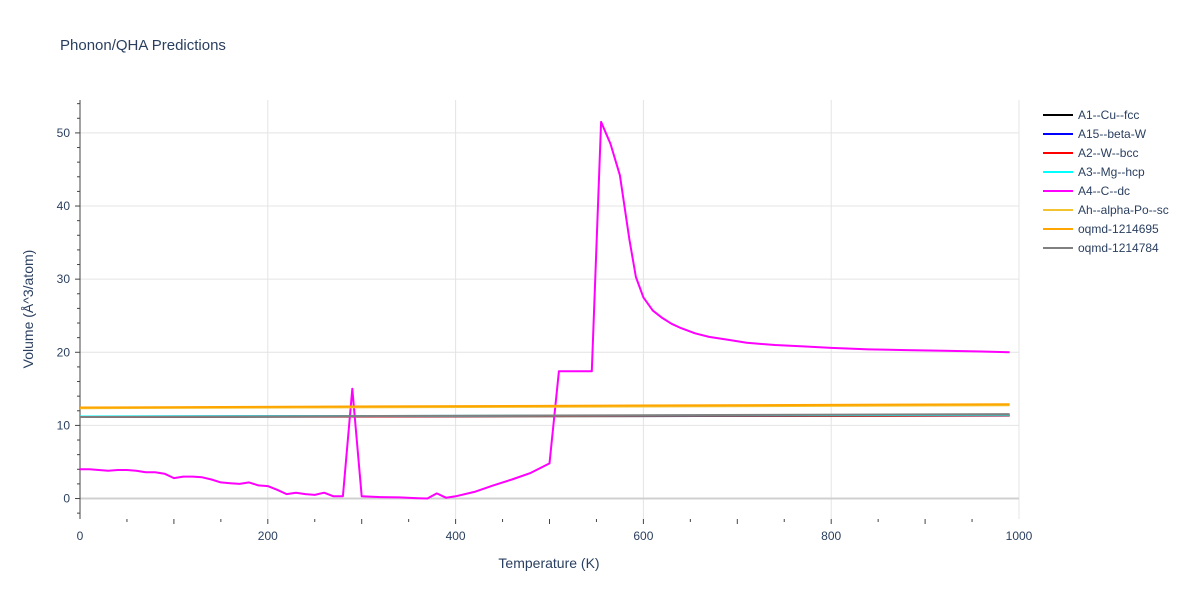  Describe the element at coordinates (1108, 153) in the screenshot. I see `legend-label: A2--W--bcc` at that location.